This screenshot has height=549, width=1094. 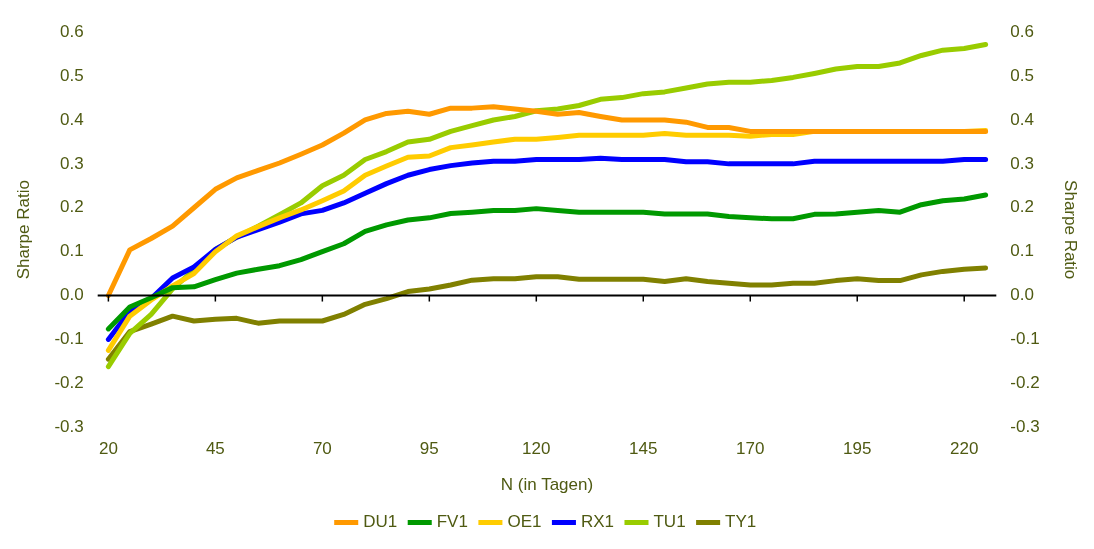 I want to click on y2-tick-label: -0.1, so click(x=1025, y=339).